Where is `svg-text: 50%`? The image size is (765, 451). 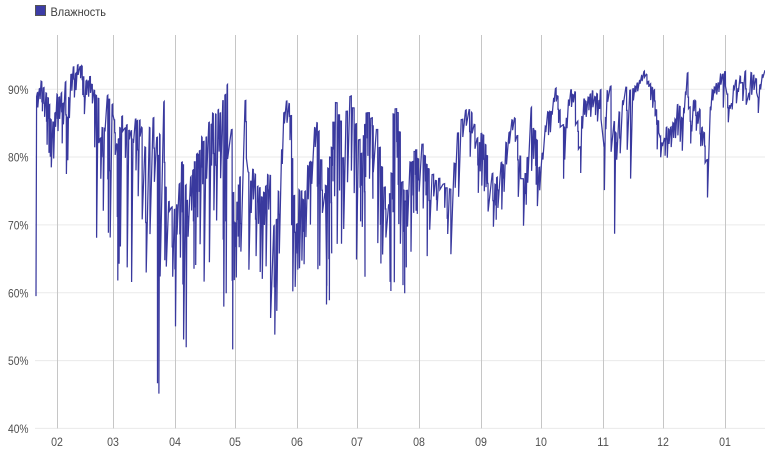 svg-text: 50% is located at coordinates (18, 362).